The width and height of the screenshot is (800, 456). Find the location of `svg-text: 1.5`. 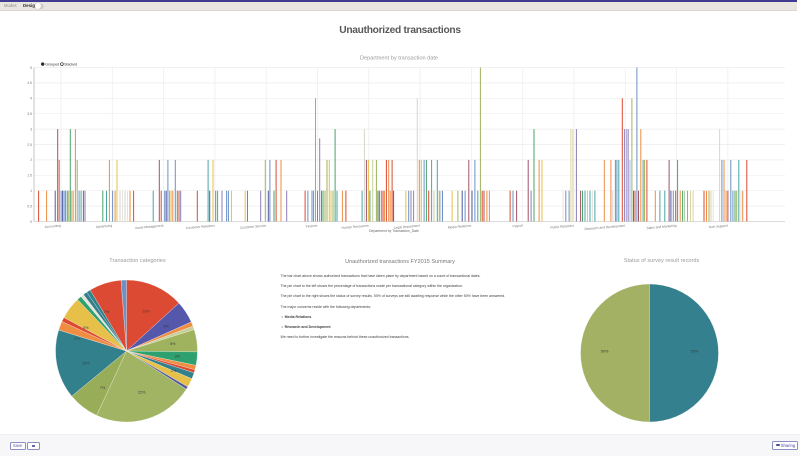

svg-text: 1.5 is located at coordinates (29, 176).